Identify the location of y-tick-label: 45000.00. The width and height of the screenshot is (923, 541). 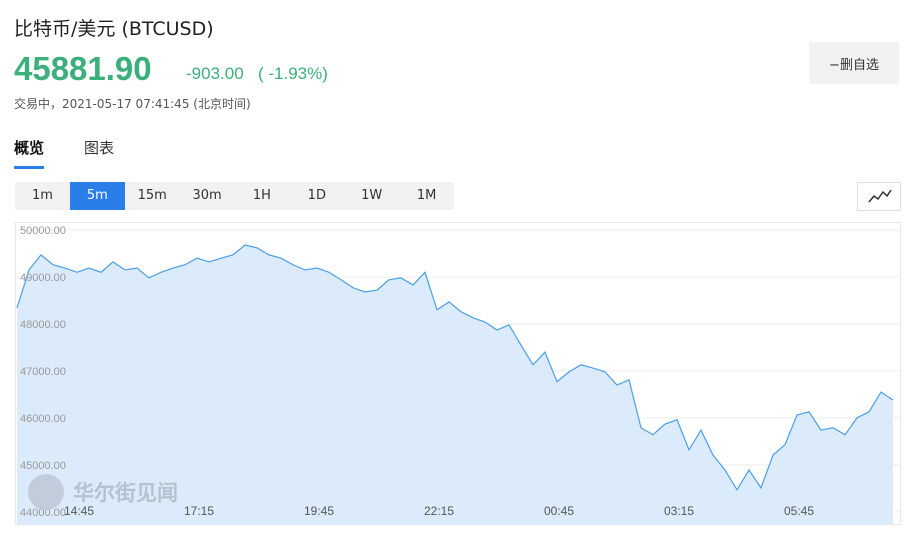
(43, 466).